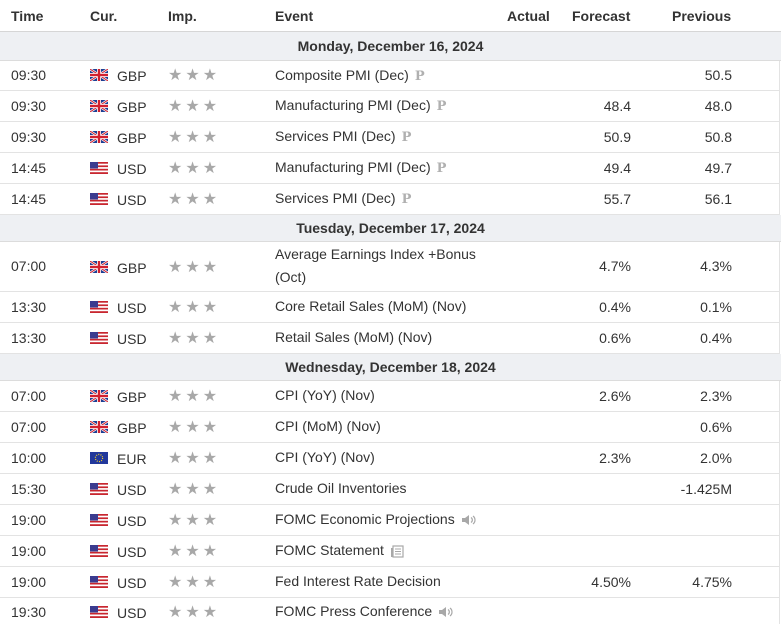 Image resolution: width=781 pixels, height=624 pixels. What do you see at coordinates (342, 75) in the screenshot?
I see `event-link: Composite PMI (Dec)` at bounding box center [342, 75].